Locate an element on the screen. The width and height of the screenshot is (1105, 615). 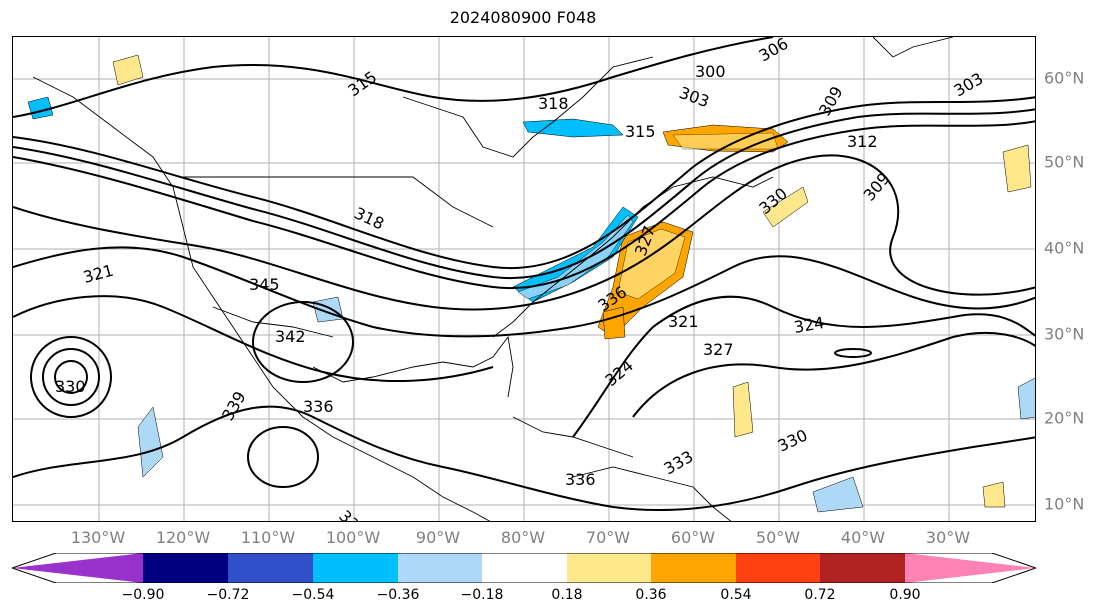
colorbar-tick: 0.90 is located at coordinates (905, 595).